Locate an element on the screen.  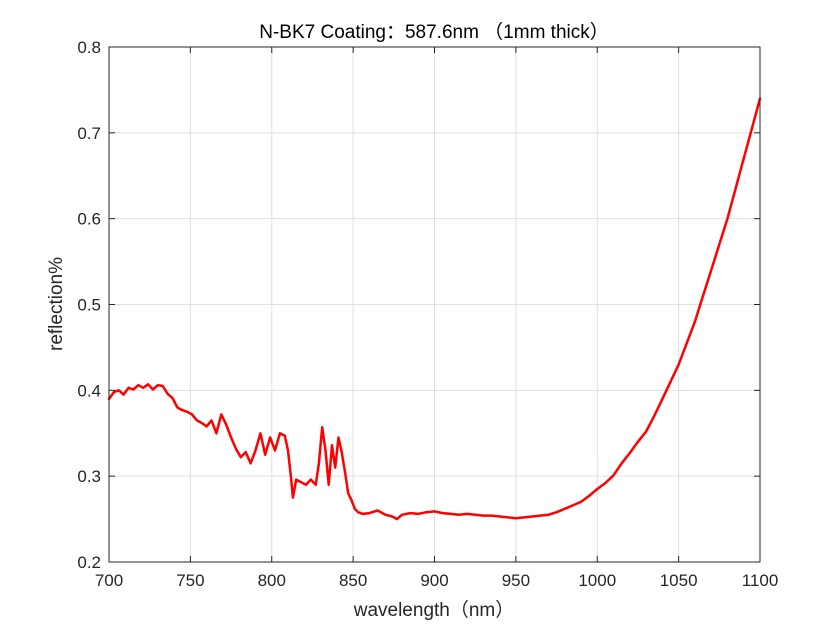
y-tick-label: 0.8 is located at coordinates (89, 47).